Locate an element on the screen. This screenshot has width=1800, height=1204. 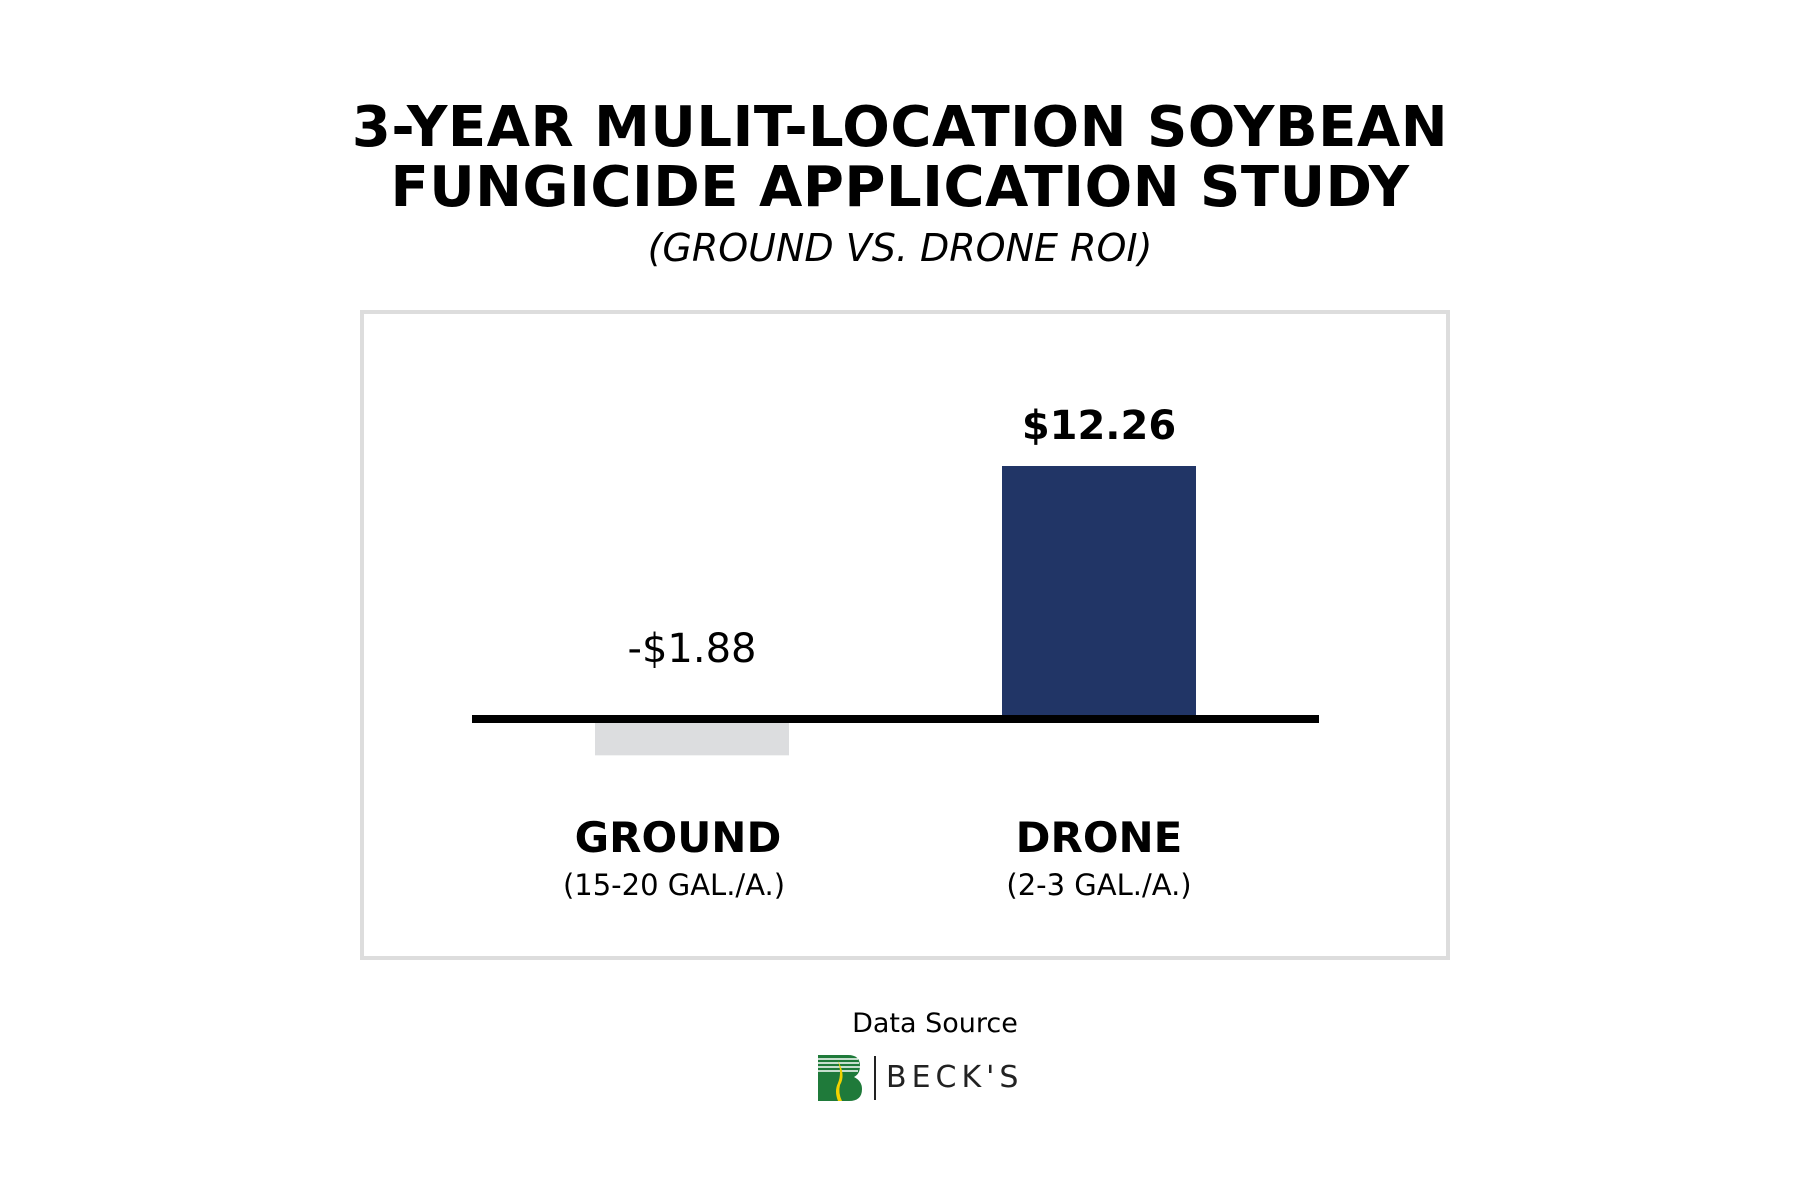
zero-axis-line is located at coordinates (895, 719).